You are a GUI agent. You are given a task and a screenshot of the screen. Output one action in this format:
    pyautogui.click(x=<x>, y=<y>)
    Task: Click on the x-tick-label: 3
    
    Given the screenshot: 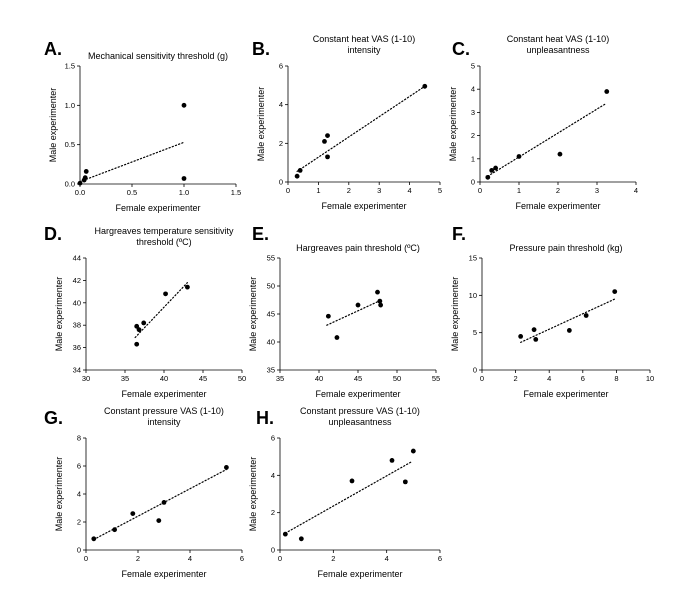 What is the action you would take?
    pyautogui.click(x=379, y=190)
    